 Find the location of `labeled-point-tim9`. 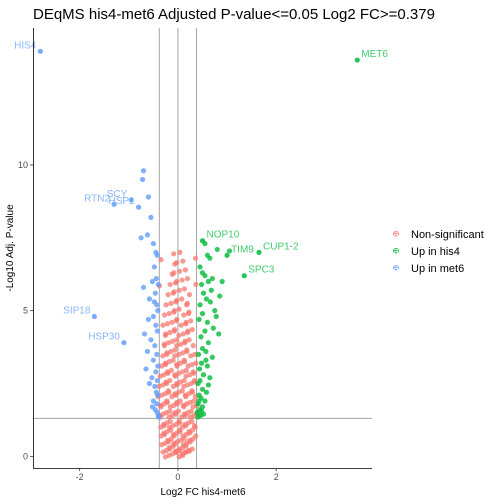

labeled-point-tim9 is located at coordinates (227, 255).